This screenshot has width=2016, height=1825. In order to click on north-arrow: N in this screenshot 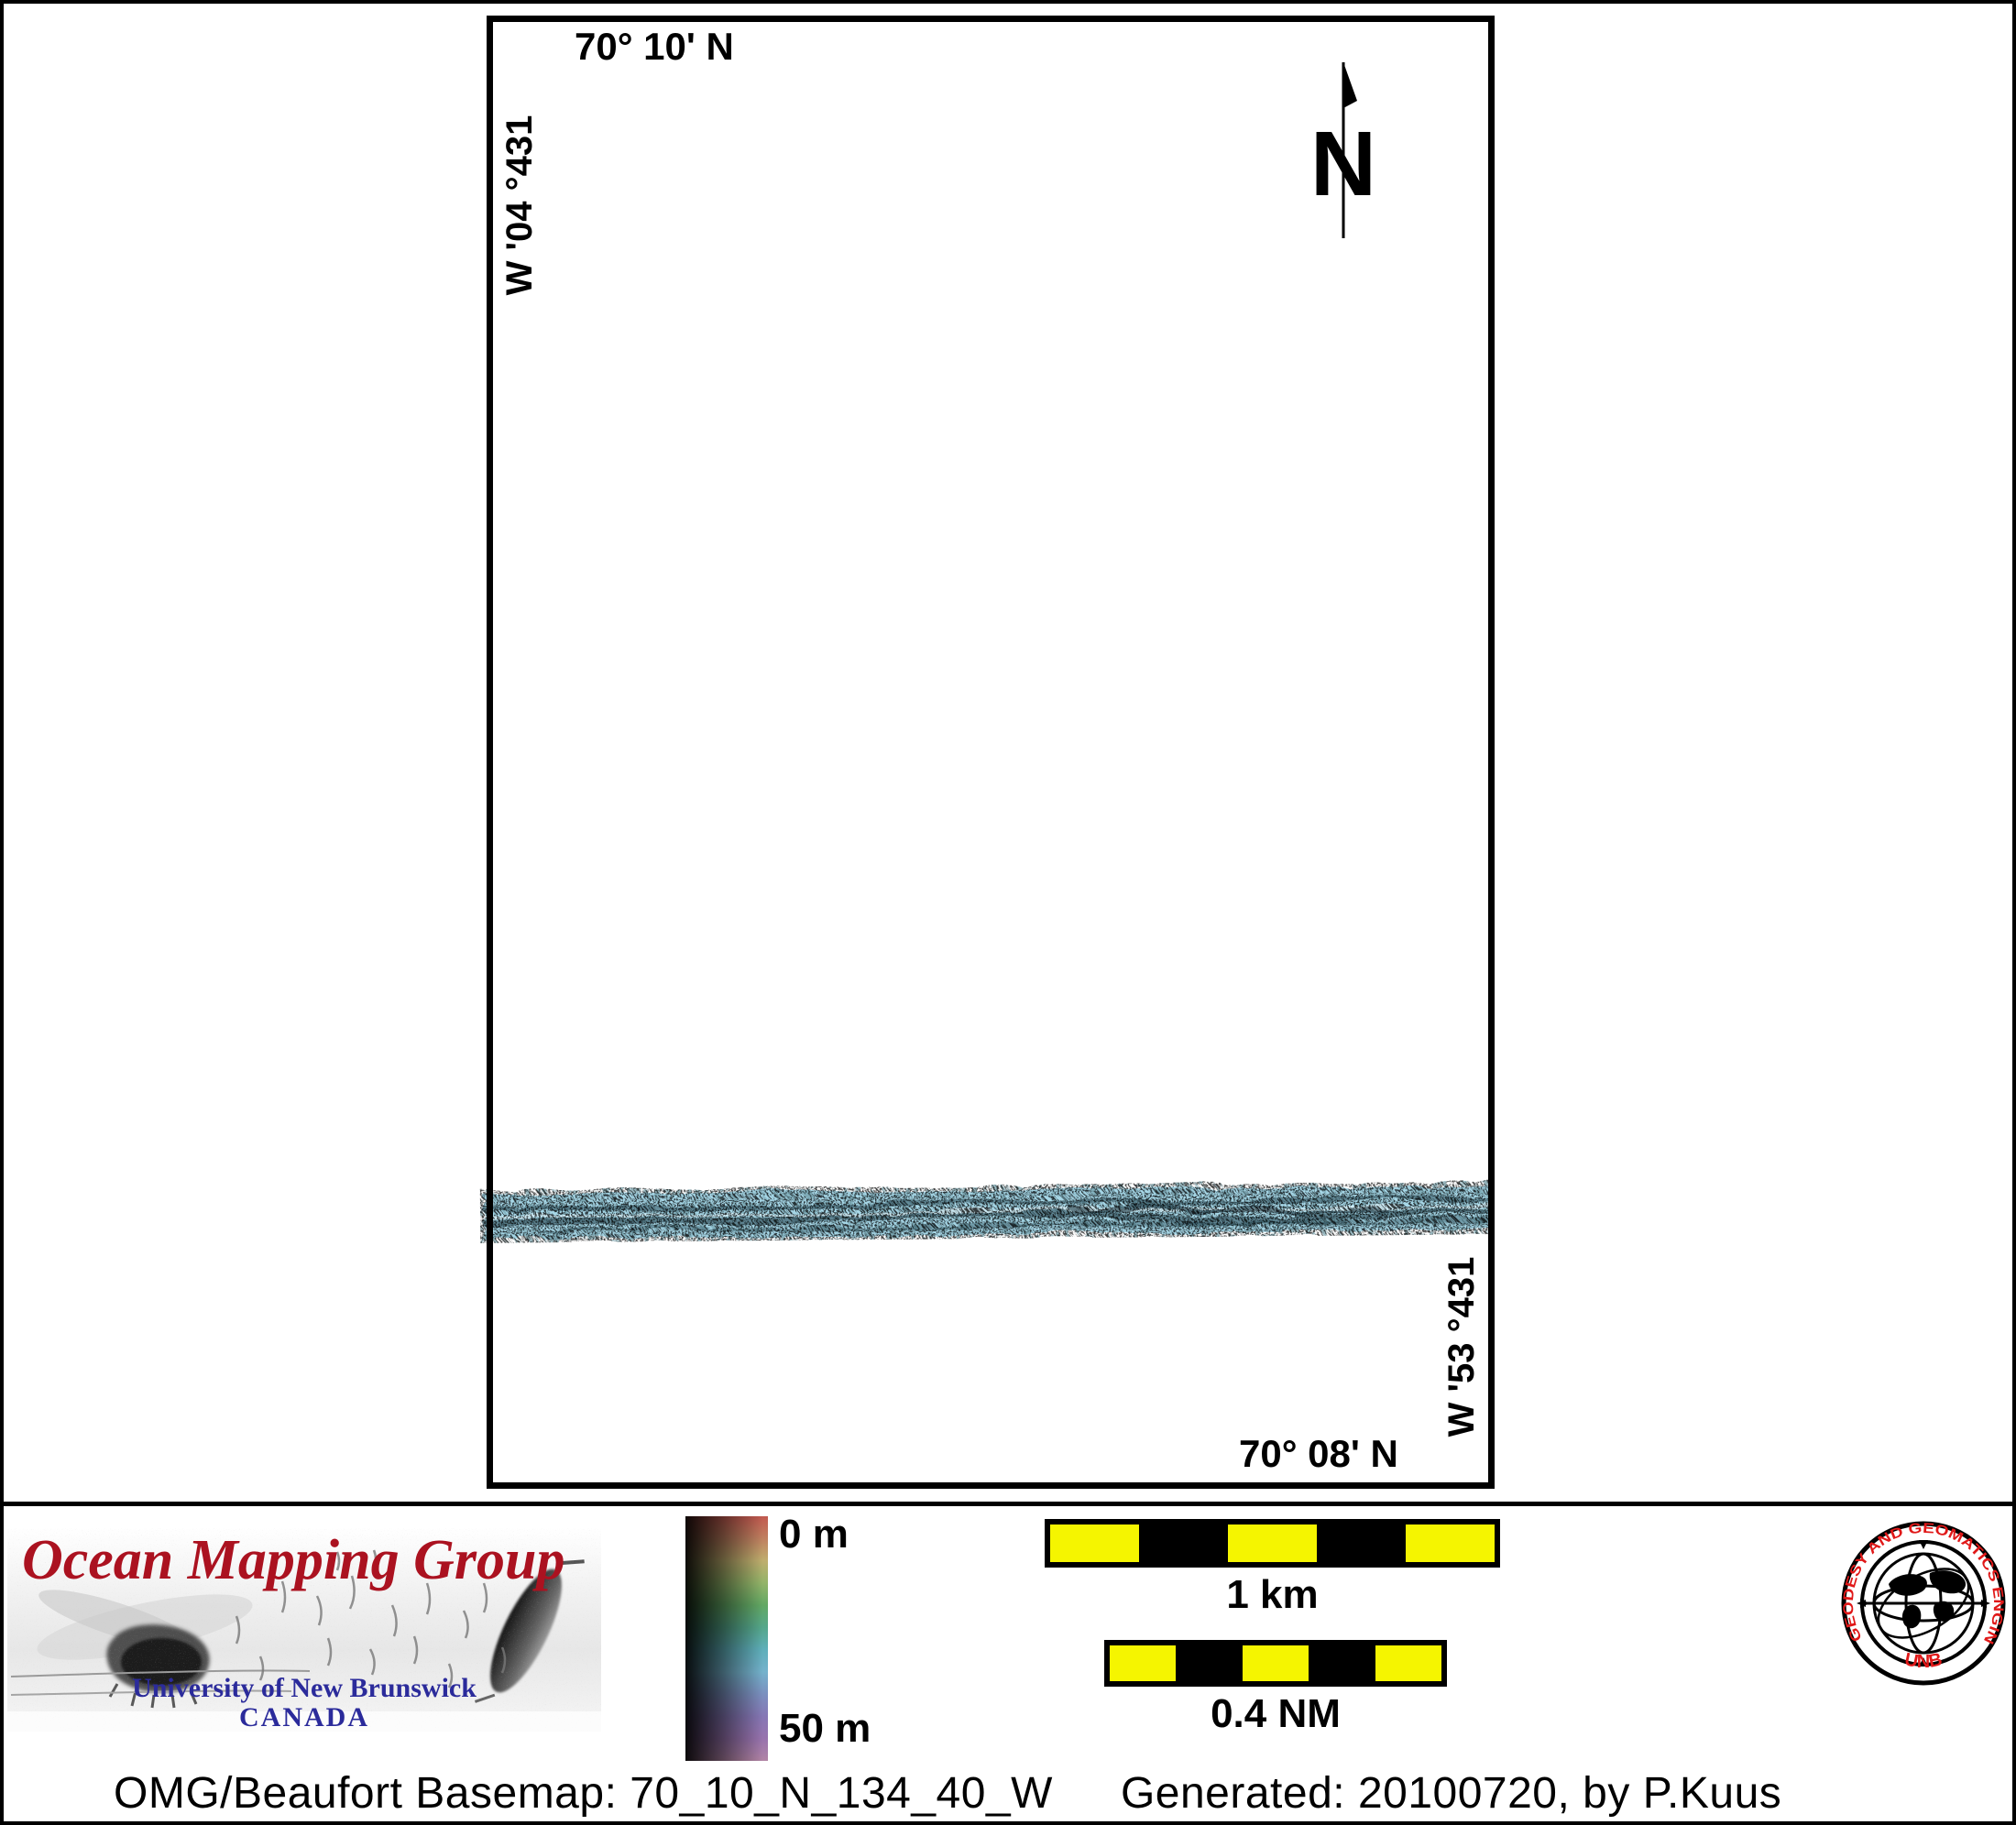, I will do `click(1343, 150)`.